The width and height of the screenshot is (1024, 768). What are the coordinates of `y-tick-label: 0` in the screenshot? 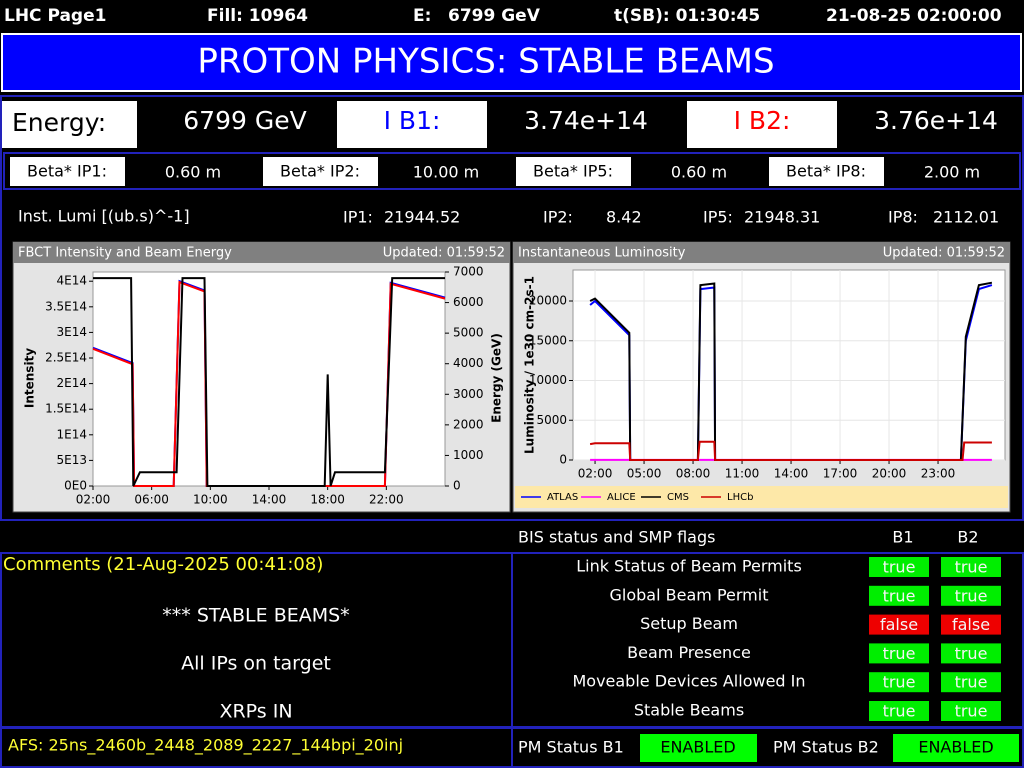 It's located at (563, 460).